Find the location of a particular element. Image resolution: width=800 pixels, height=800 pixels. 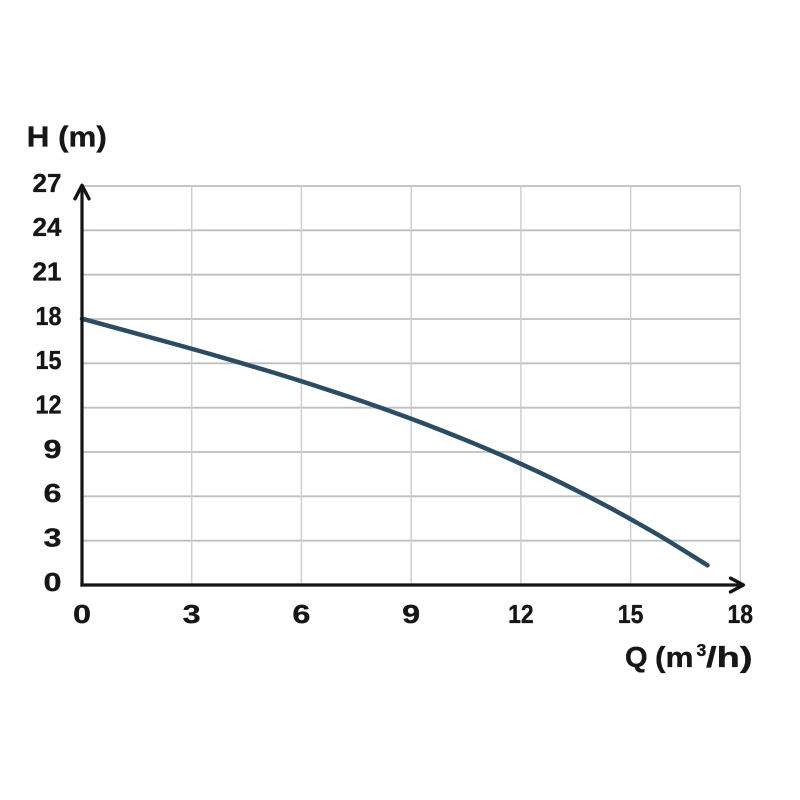

svg-text: H (m) is located at coordinates (67, 138).